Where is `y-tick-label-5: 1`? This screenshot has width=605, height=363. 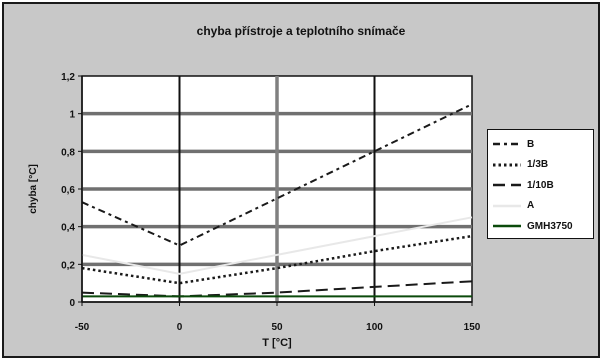 y-tick-label-5: 1 is located at coordinates (72, 115).